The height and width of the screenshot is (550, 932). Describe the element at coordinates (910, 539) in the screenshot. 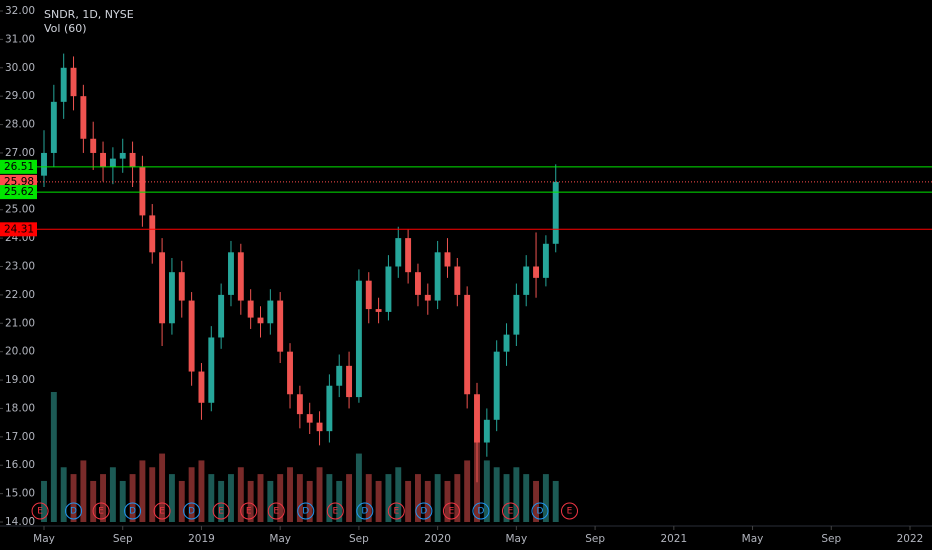

I see `x-tick-label: 2022` at that location.